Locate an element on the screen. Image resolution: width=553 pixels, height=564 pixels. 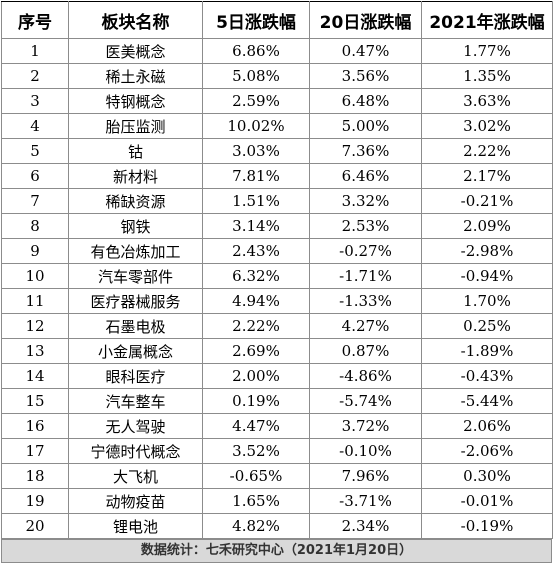
cell-2021-change: -0.43% is located at coordinates (487, 376).